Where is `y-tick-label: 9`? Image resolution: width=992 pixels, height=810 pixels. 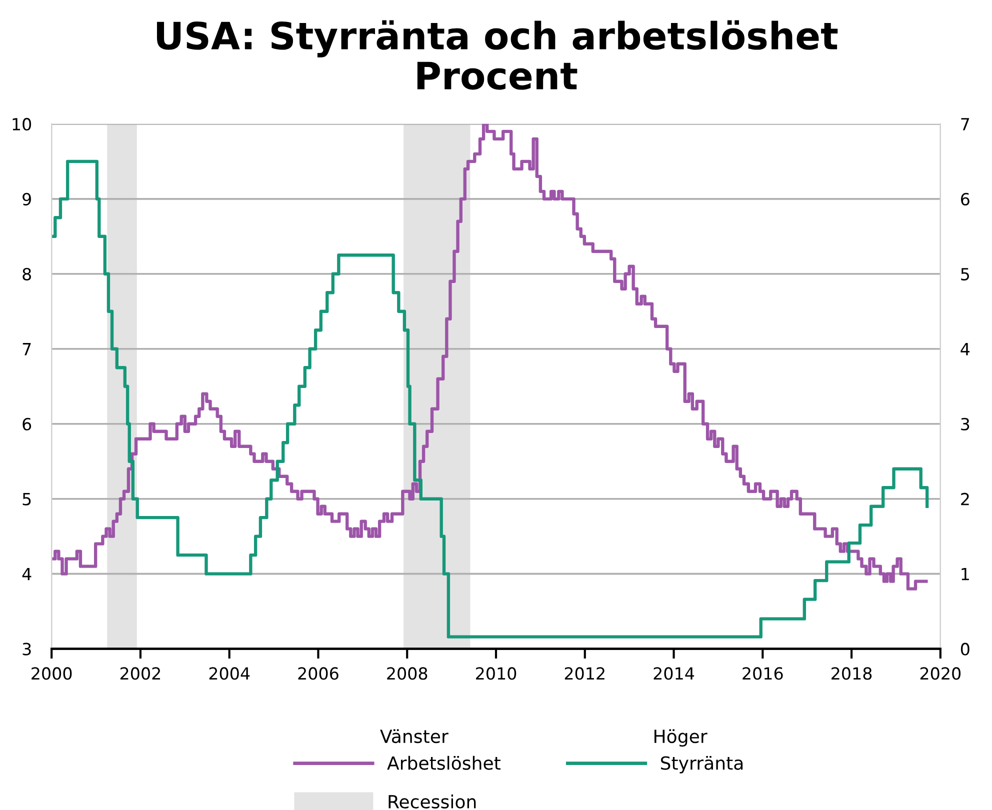 y-tick-label: 9 is located at coordinates (26, 199).